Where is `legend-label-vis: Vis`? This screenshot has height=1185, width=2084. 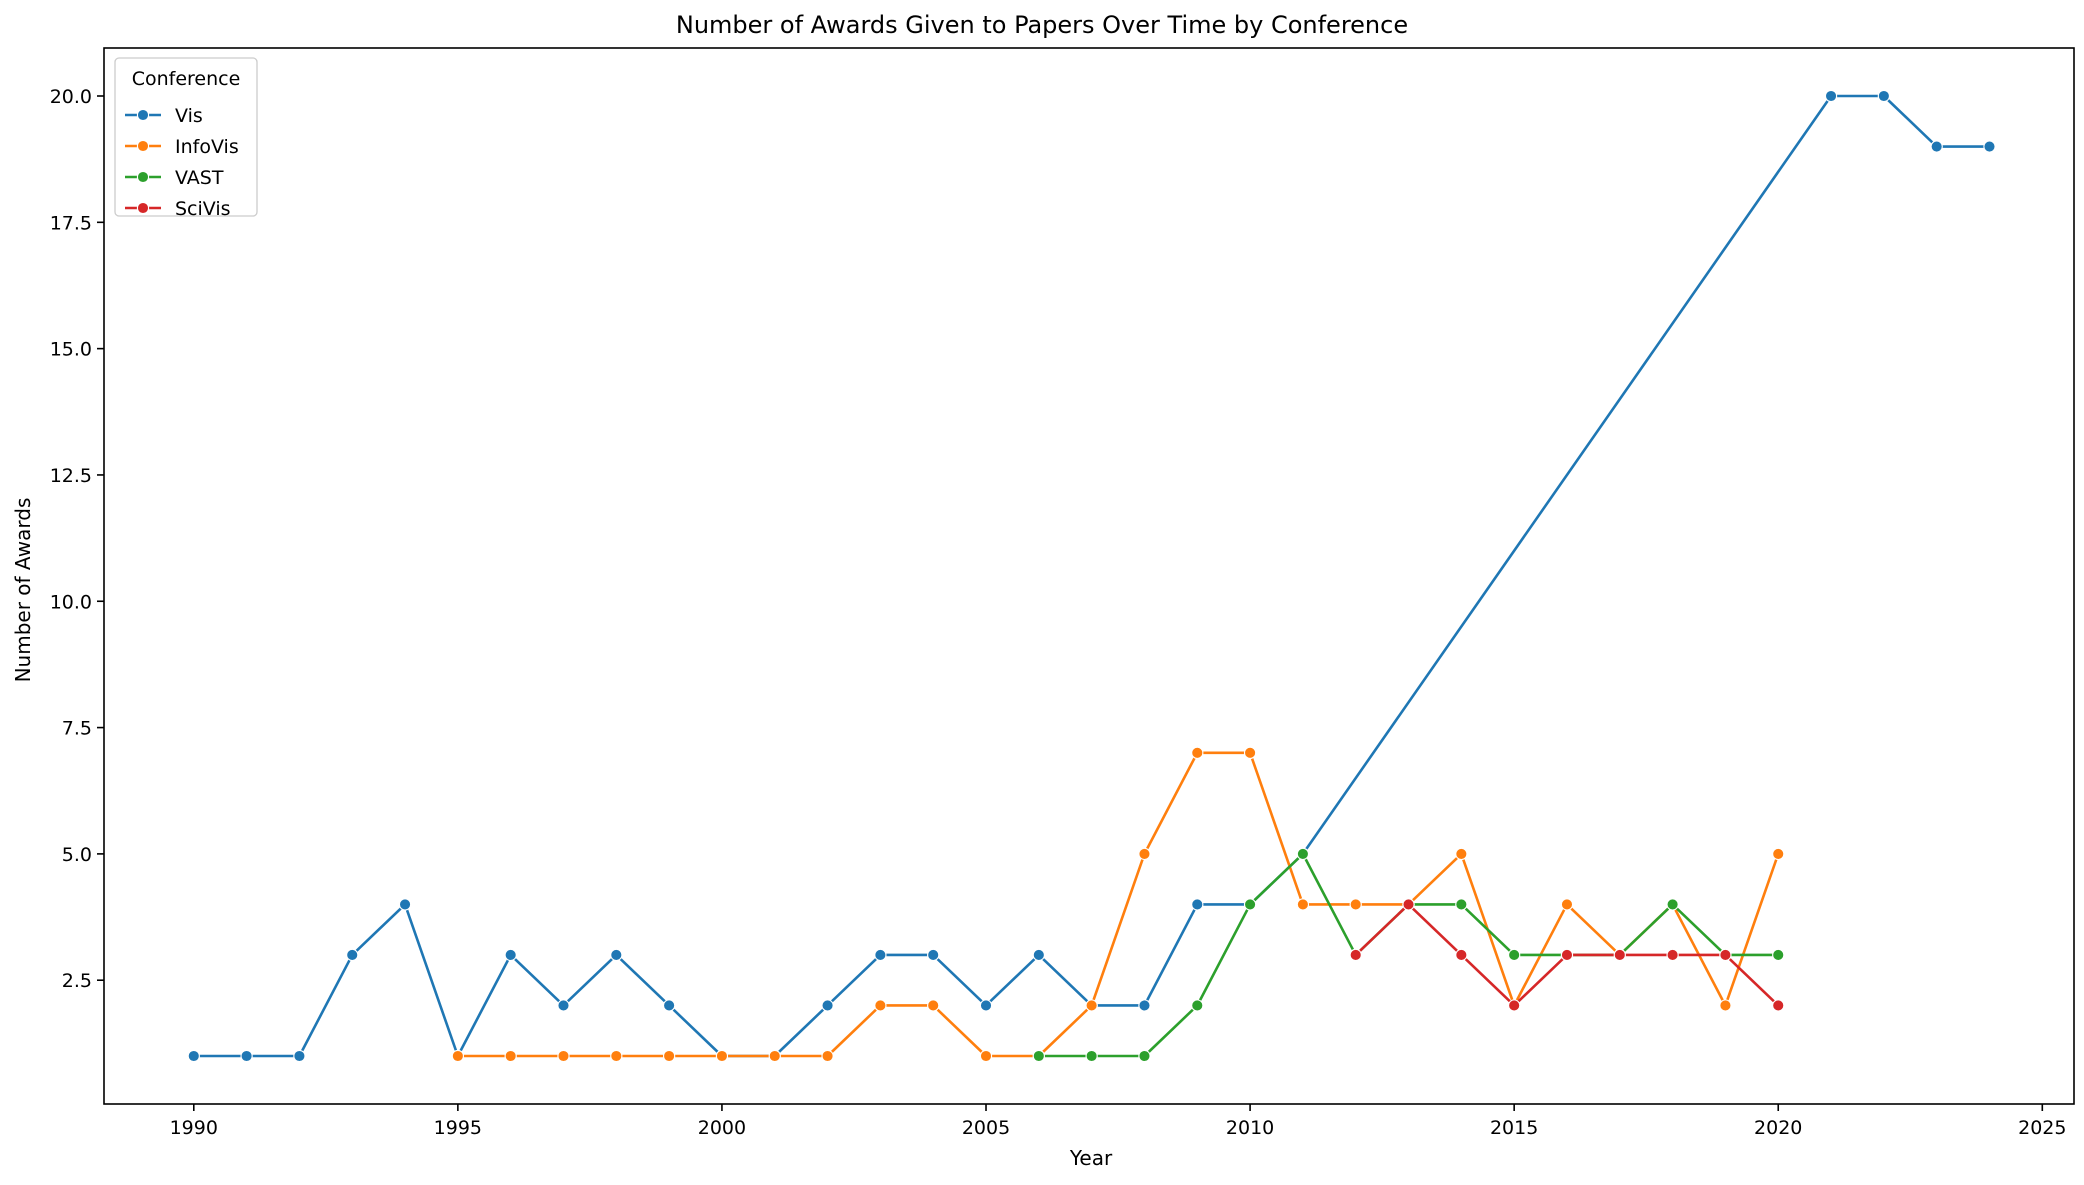 legend-label-vis: Vis is located at coordinates (189, 116).